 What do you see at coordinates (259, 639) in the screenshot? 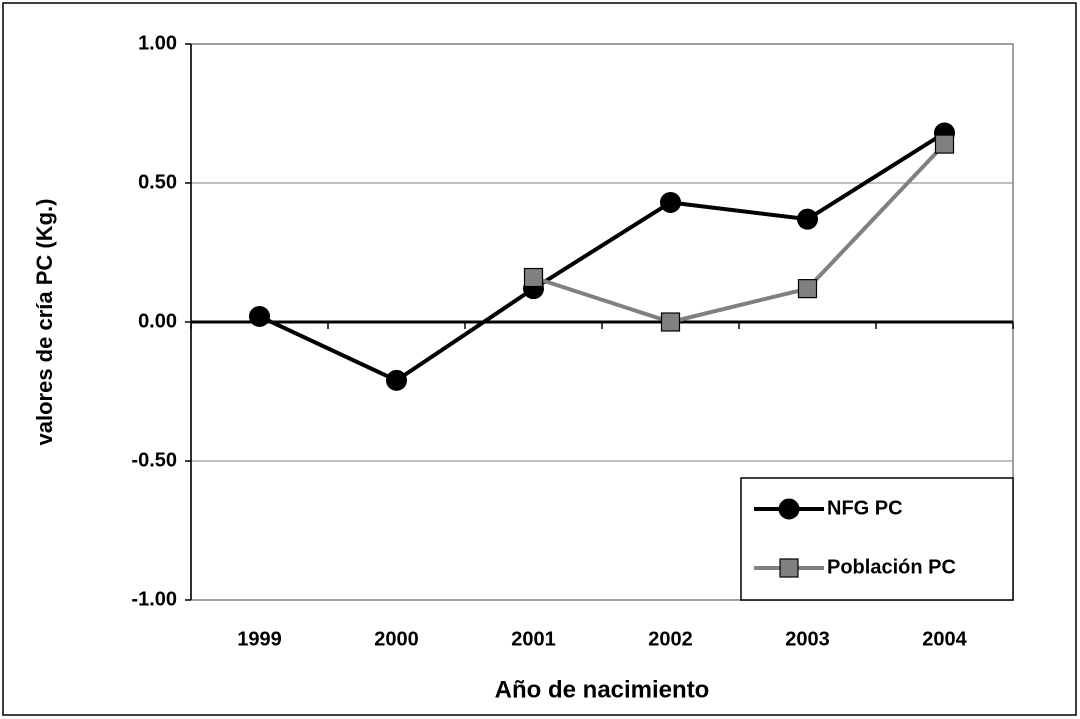
I see `x-tick-label: 1999` at bounding box center [259, 639].